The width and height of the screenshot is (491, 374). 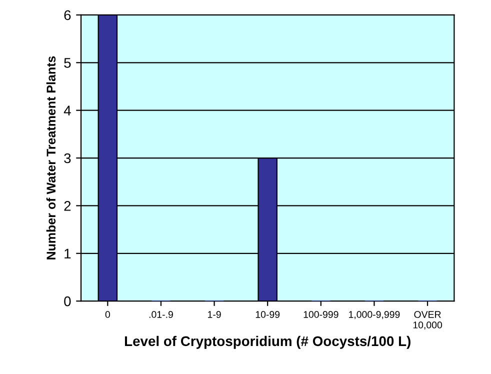 What do you see at coordinates (321, 314) in the screenshot?
I see `x-tick-label: 100-999` at bounding box center [321, 314].